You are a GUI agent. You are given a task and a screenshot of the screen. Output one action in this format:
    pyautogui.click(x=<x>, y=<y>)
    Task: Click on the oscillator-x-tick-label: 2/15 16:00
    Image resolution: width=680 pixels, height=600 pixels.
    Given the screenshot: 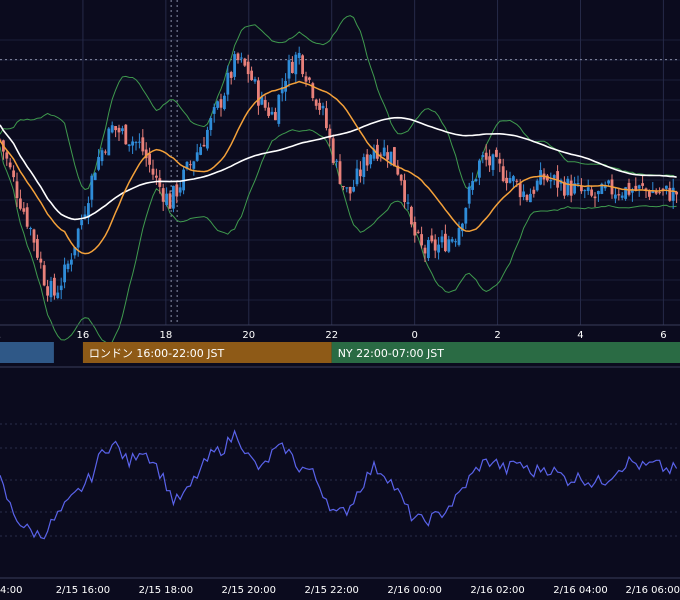 What is the action you would take?
    pyautogui.click(x=83, y=590)
    